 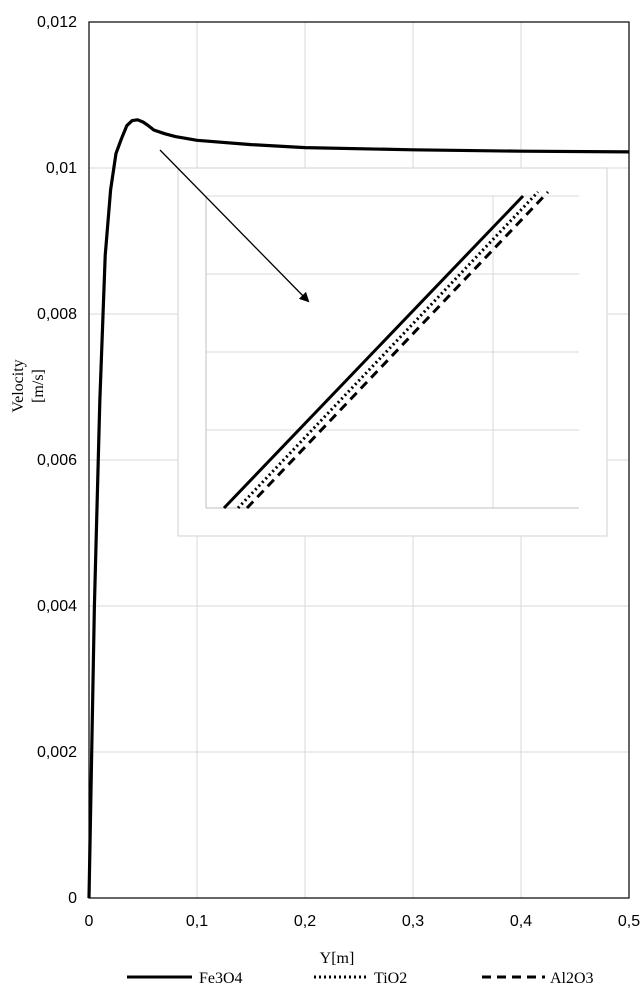 What do you see at coordinates (57, 606) in the screenshot?
I see `y-tick-label: 0,004` at bounding box center [57, 606].